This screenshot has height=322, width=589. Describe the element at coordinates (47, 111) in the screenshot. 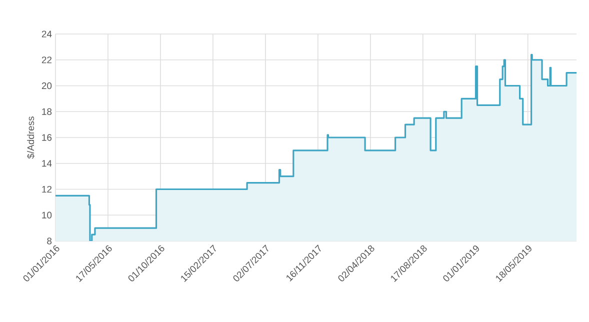

I see `y-tick-label: 18` at that location.